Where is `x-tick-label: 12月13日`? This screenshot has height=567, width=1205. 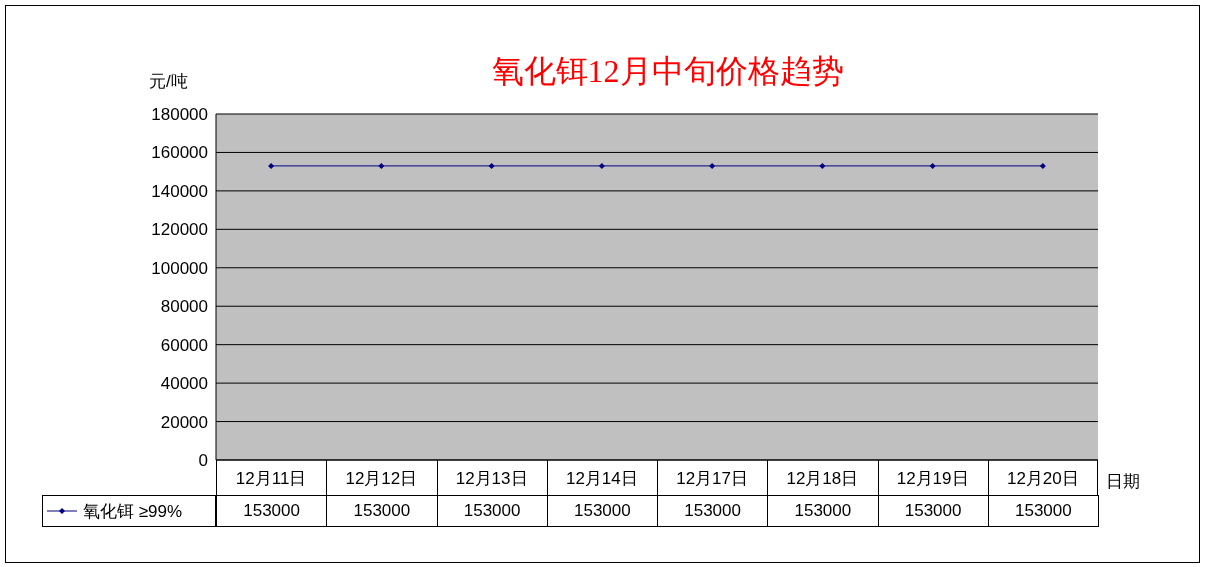 x-tick-label: 12月13日 is located at coordinates (491, 479).